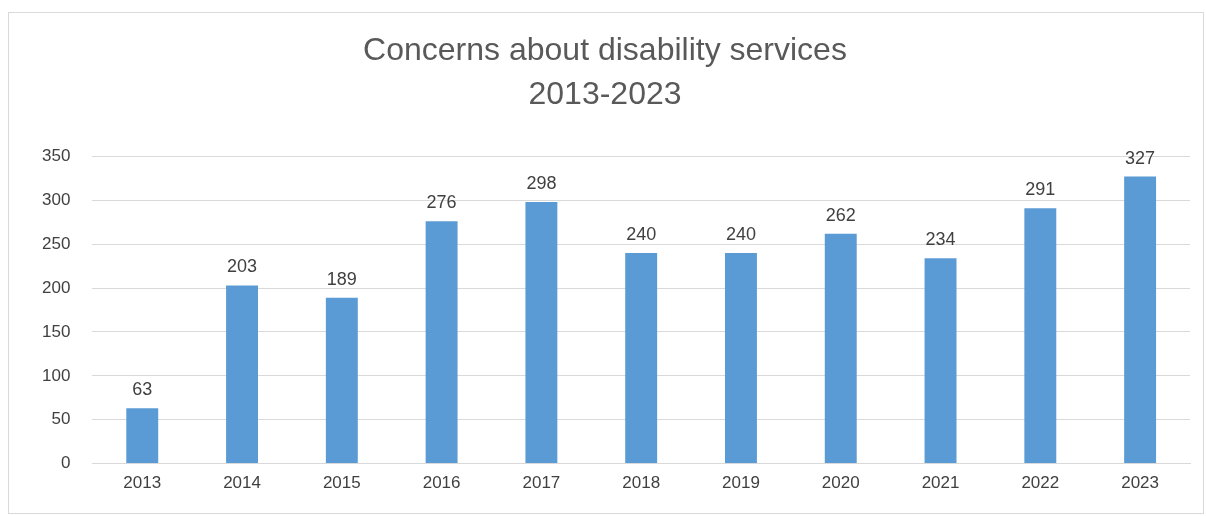  What do you see at coordinates (56, 287) in the screenshot?
I see `y-tick-label: 200` at bounding box center [56, 287].